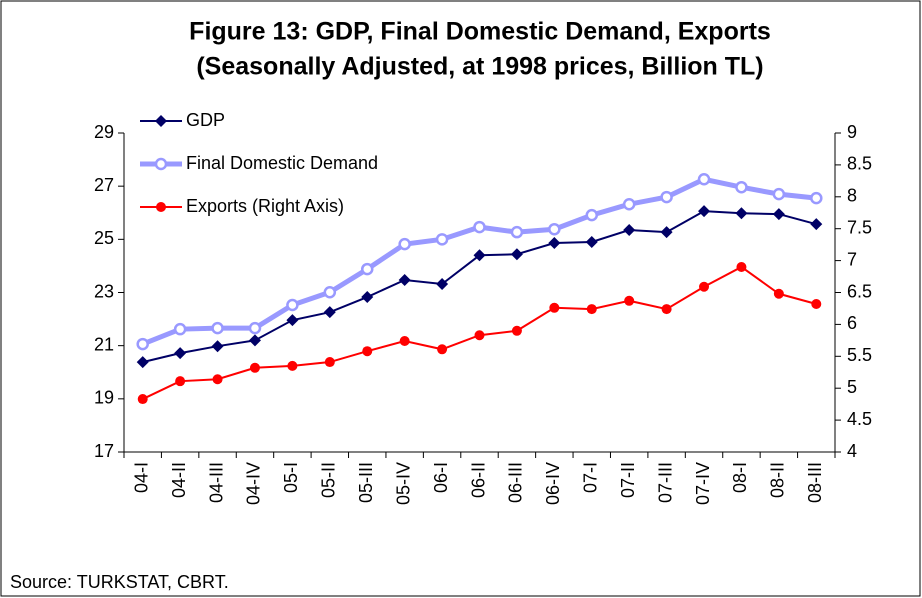 This screenshot has height=598, width=922. What do you see at coordinates (852, 387) in the screenshot?
I see `y2-tick-label: 5` at bounding box center [852, 387].